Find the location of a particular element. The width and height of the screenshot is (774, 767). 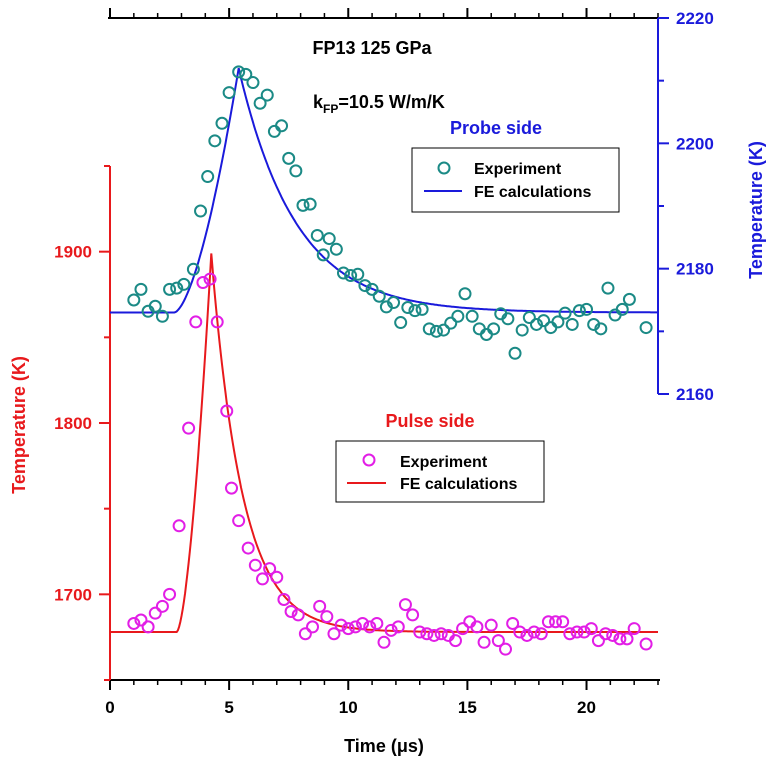

right-axis-label: Temperature (K) is located at coordinates (756, 210).